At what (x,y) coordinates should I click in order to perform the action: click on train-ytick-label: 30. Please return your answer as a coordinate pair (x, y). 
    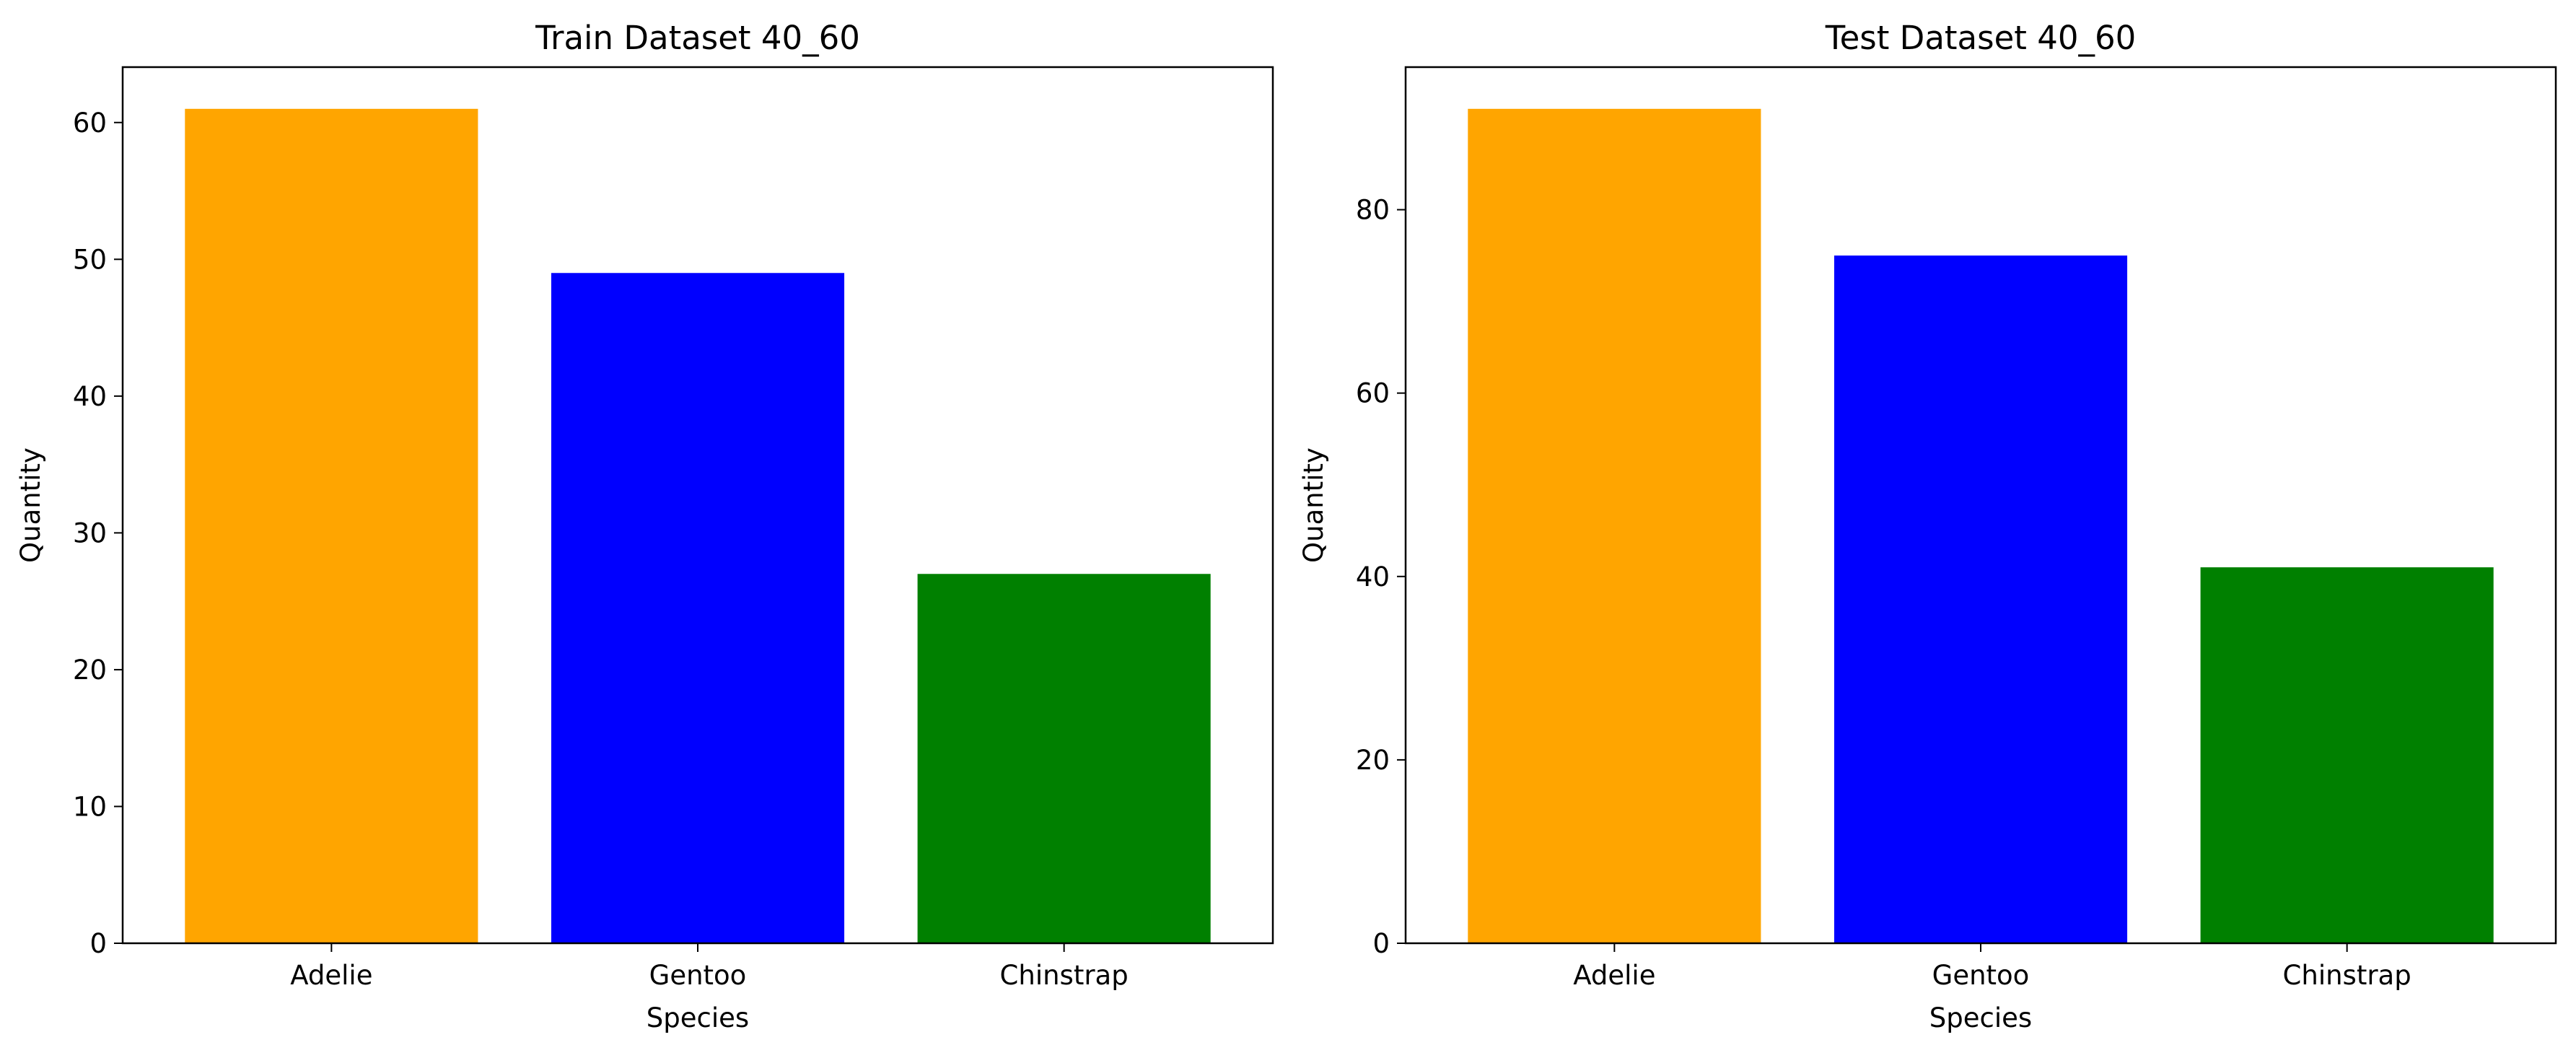
    Looking at the image, I should click on (90, 532).